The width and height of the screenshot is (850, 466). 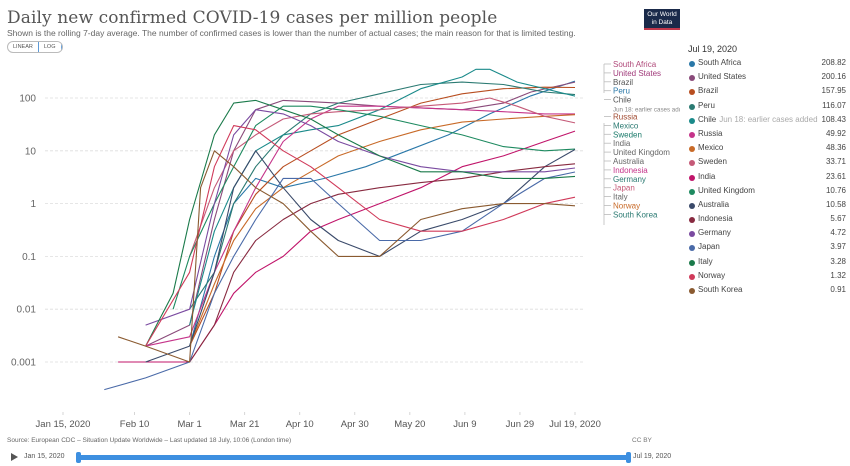 I want to click on legend-item: Italy 3.28, so click(x=767, y=263).